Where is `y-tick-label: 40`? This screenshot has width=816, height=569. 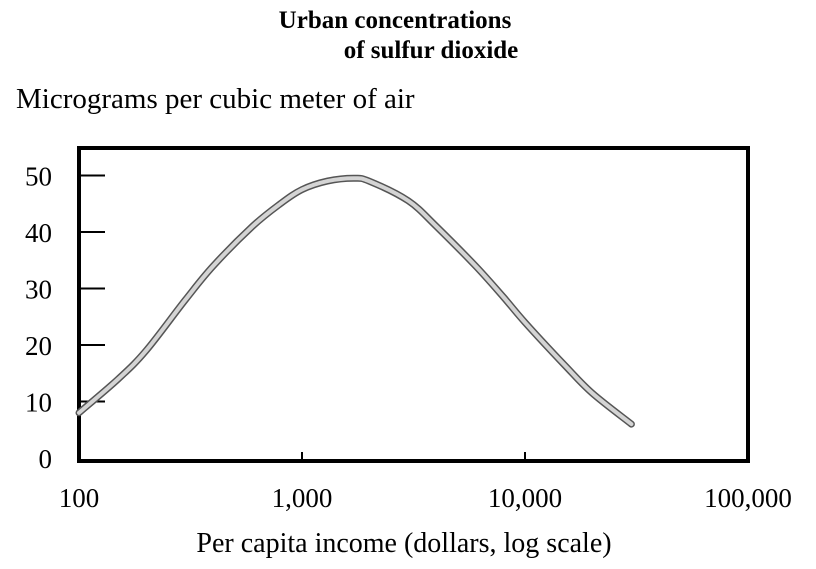
y-tick-label: 40 is located at coordinates (38, 233).